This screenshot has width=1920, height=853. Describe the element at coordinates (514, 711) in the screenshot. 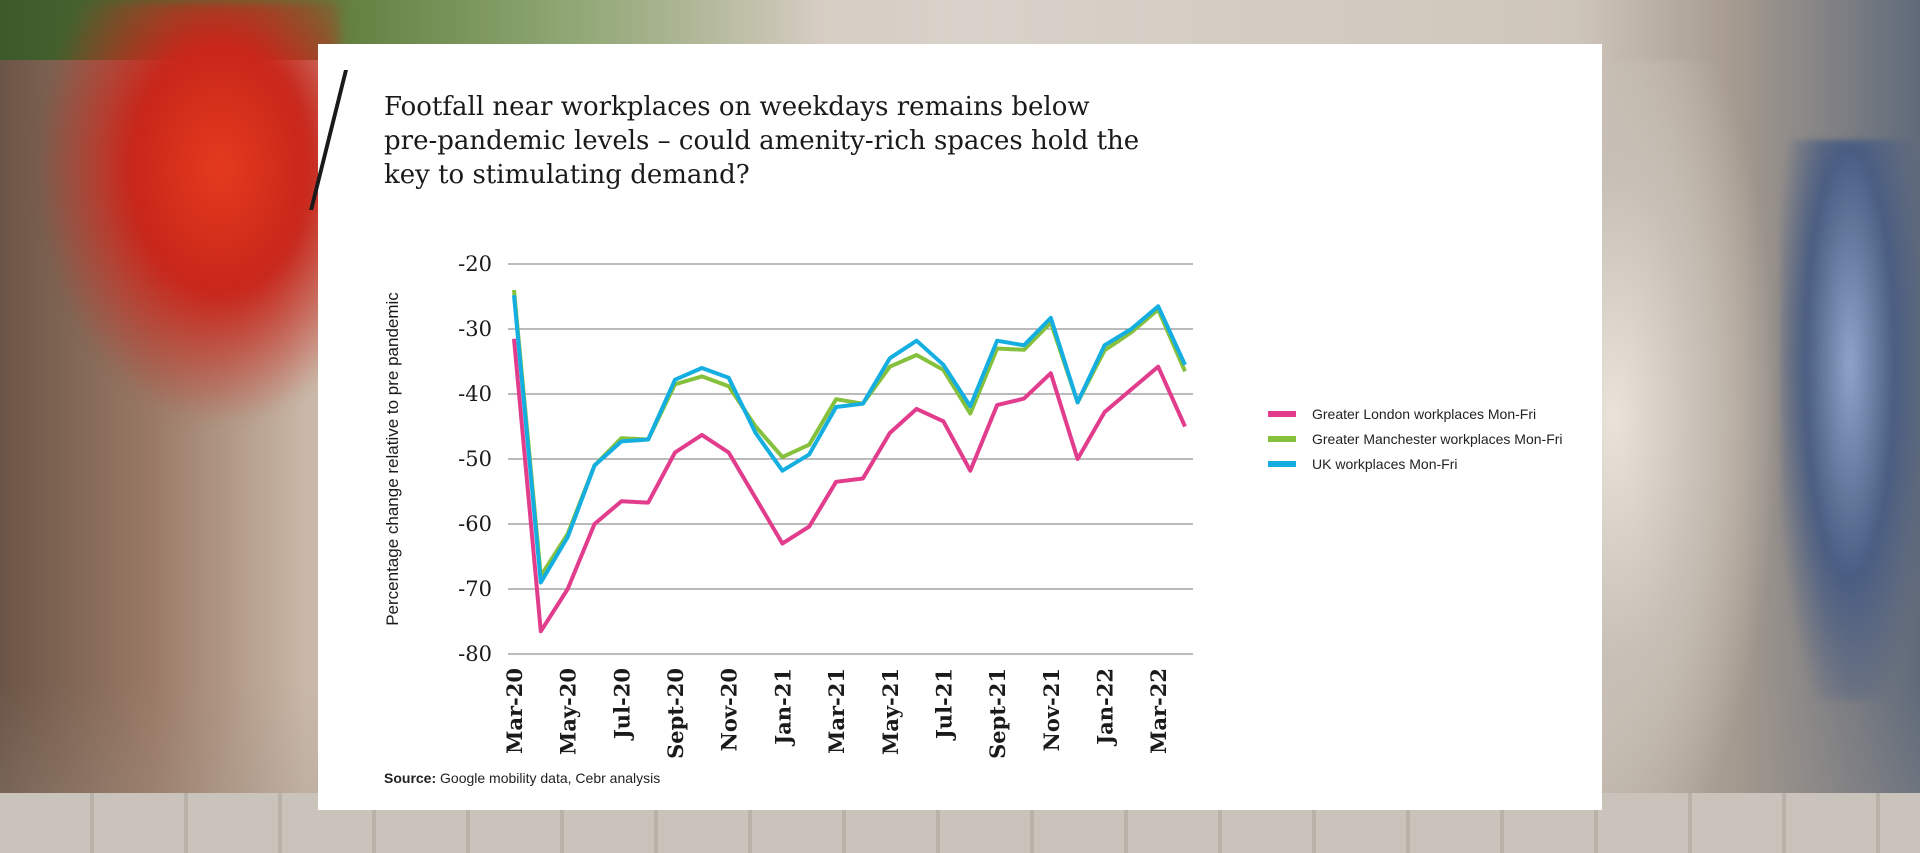

I see `x-tick-label: Mar-20` at that location.